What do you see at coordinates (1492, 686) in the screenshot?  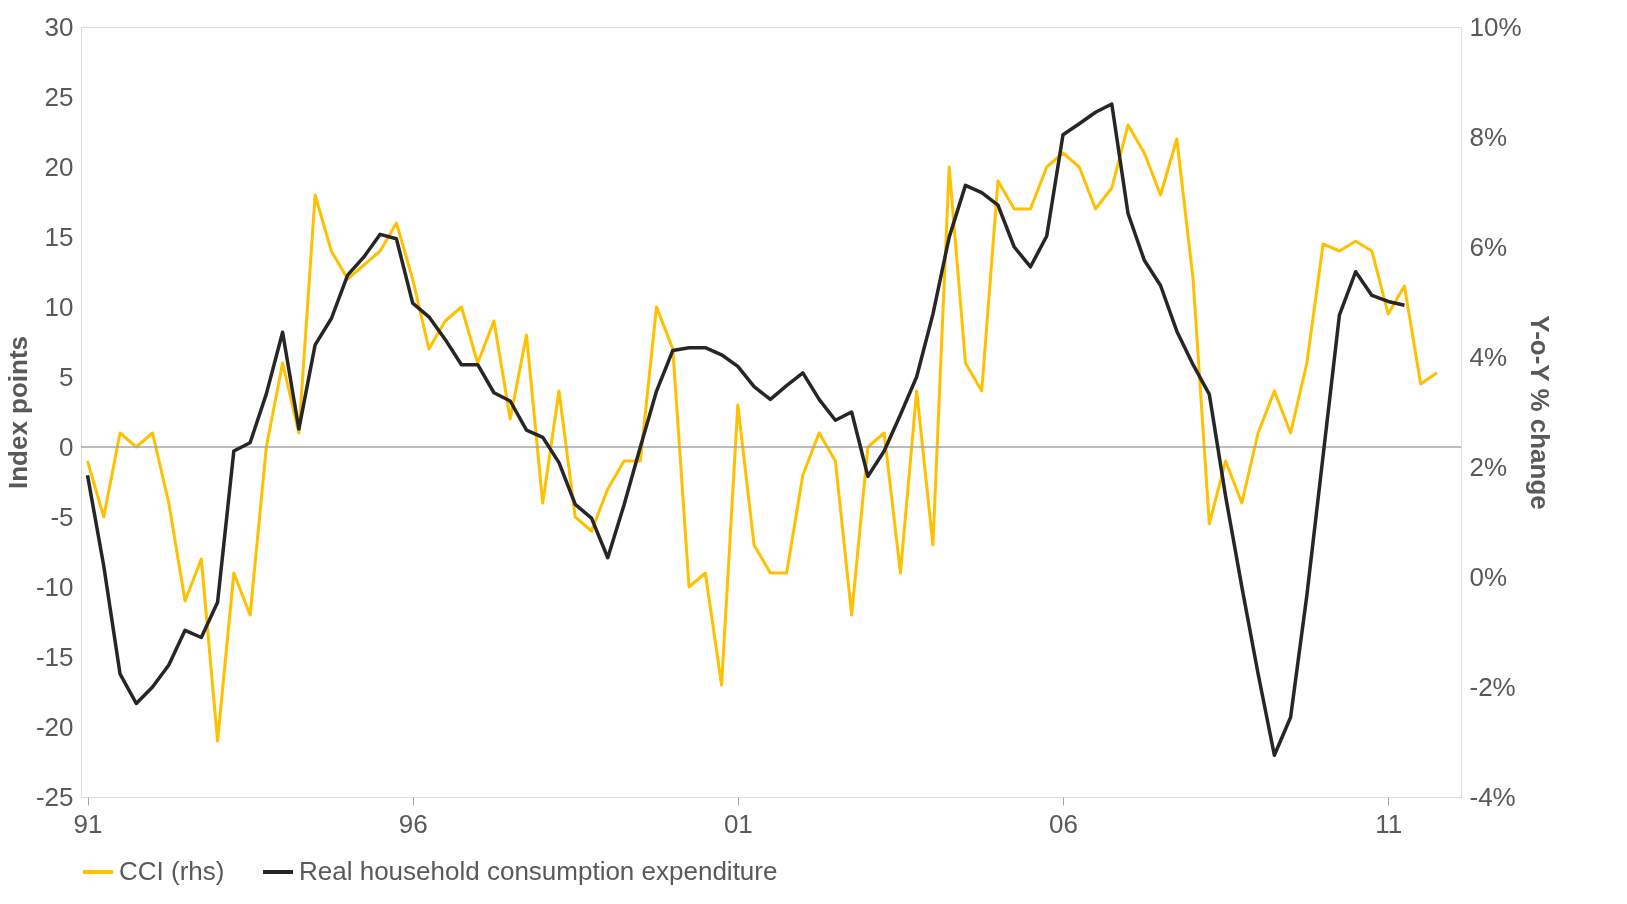 I see `y2-tick-label: -2%` at bounding box center [1492, 686].